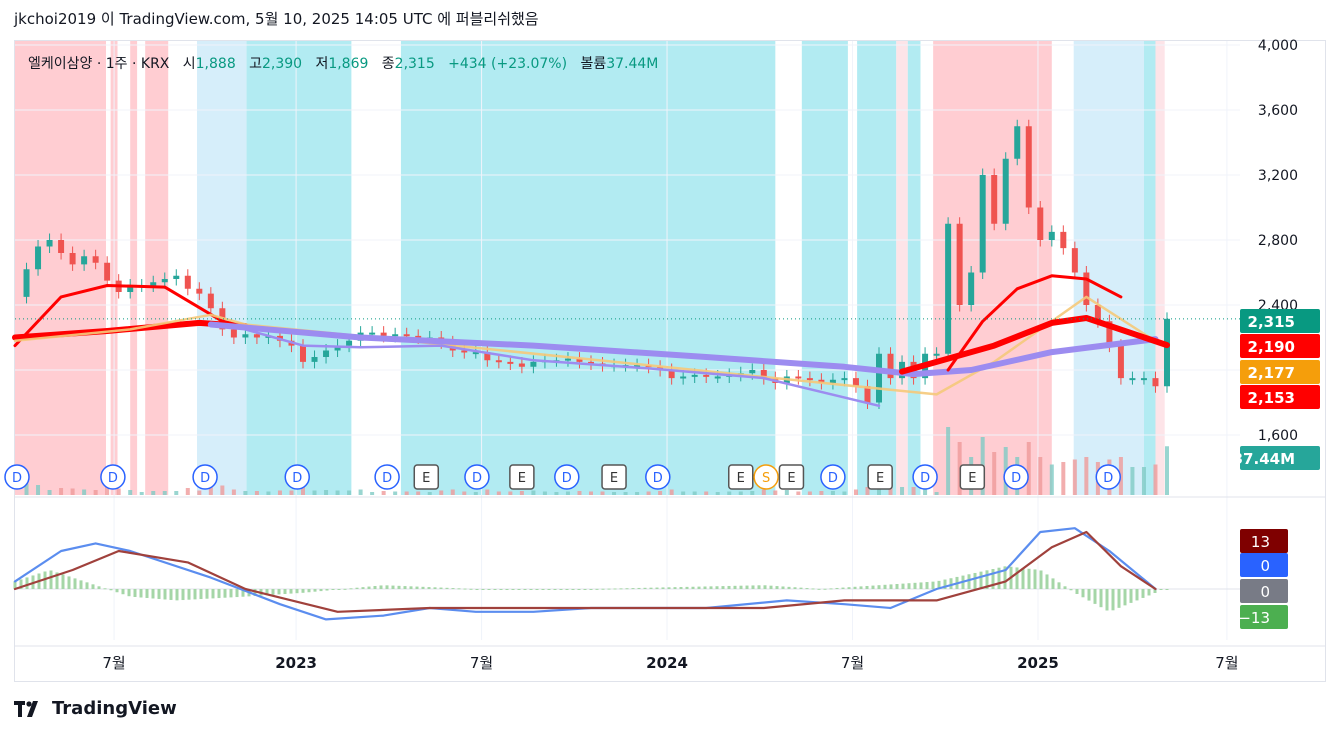 The width and height of the screenshot is (1341, 735). Describe the element at coordinates (189, 64) in the screenshot. I see `open-label: 시` at that location.